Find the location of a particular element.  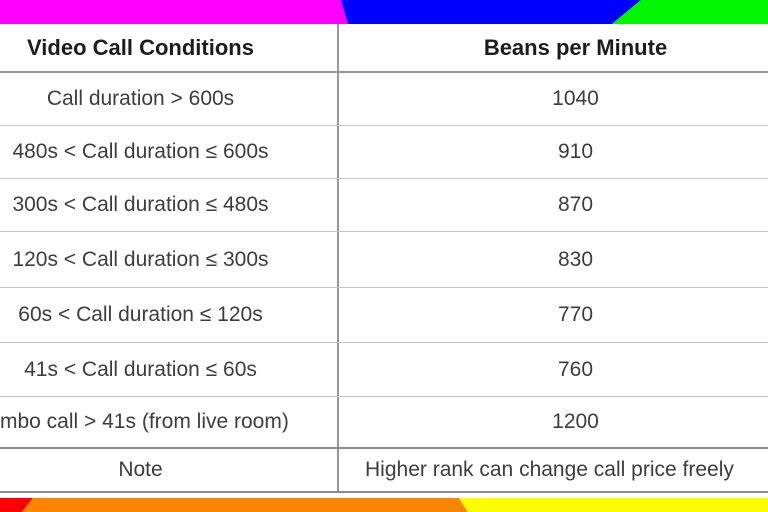

yellow-stripe is located at coordinates (613, 505).